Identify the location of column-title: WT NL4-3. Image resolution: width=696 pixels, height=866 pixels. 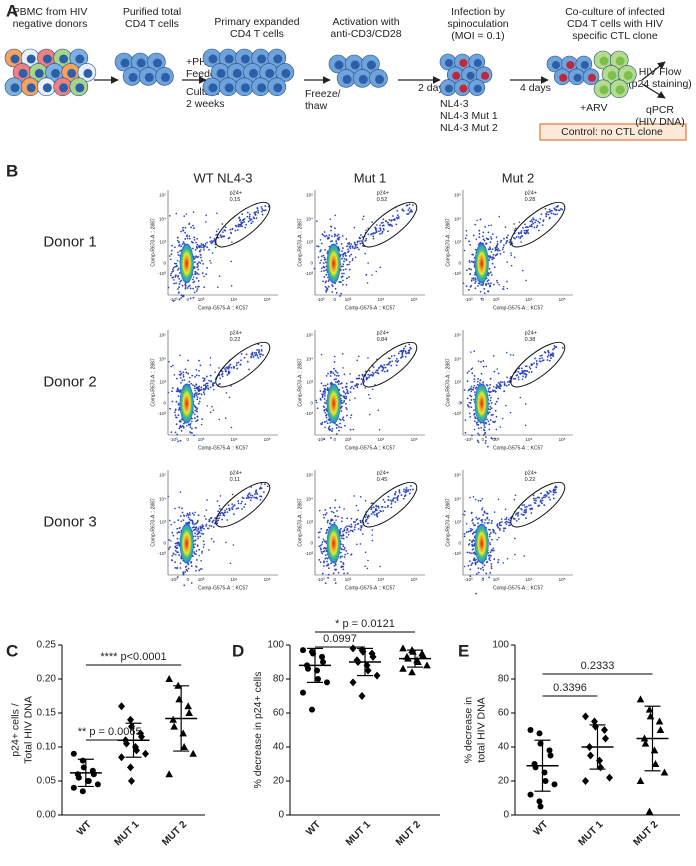
(223, 177).